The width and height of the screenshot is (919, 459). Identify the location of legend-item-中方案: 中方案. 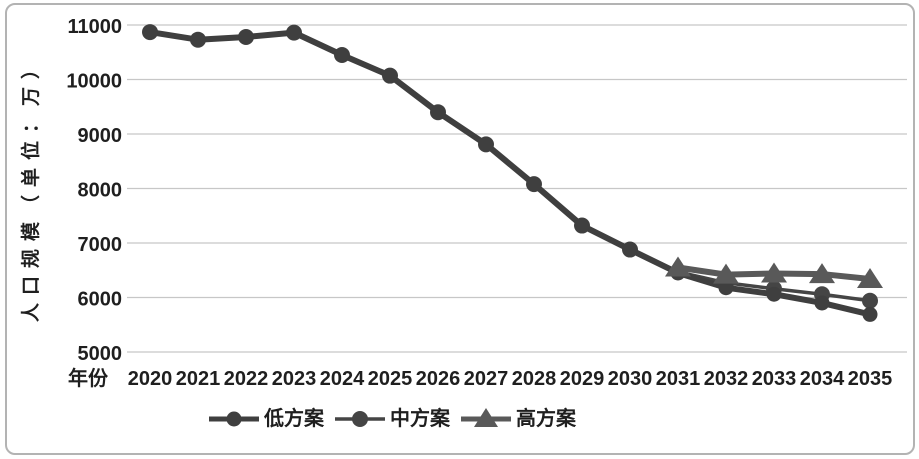
(392, 419).